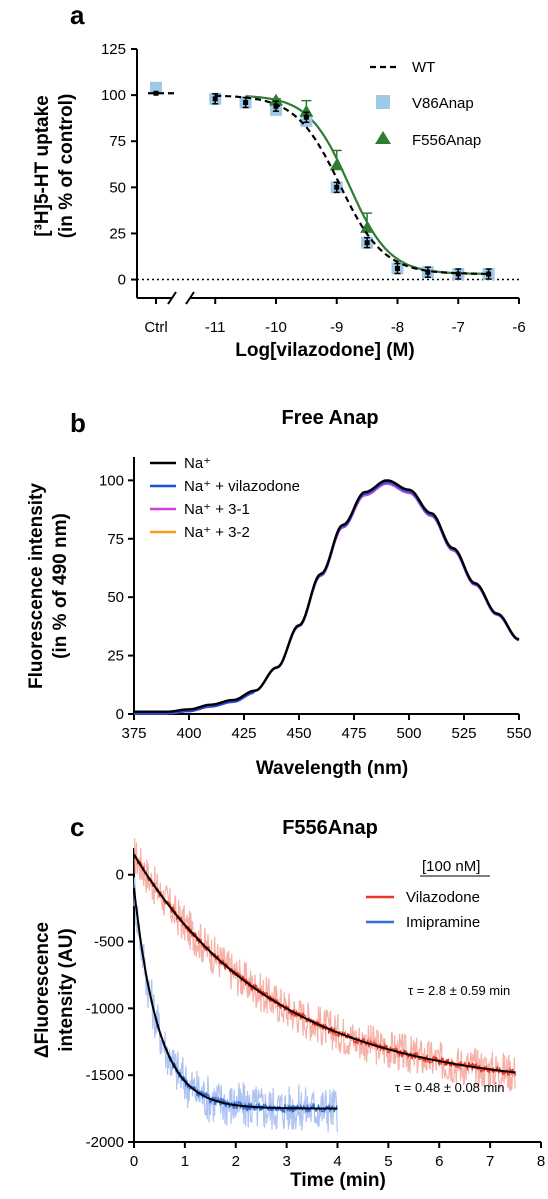 The height and width of the screenshot is (1199, 548). Describe the element at coordinates (115, 539) in the screenshot. I see `panel-b-ytick-label: 75` at that location.